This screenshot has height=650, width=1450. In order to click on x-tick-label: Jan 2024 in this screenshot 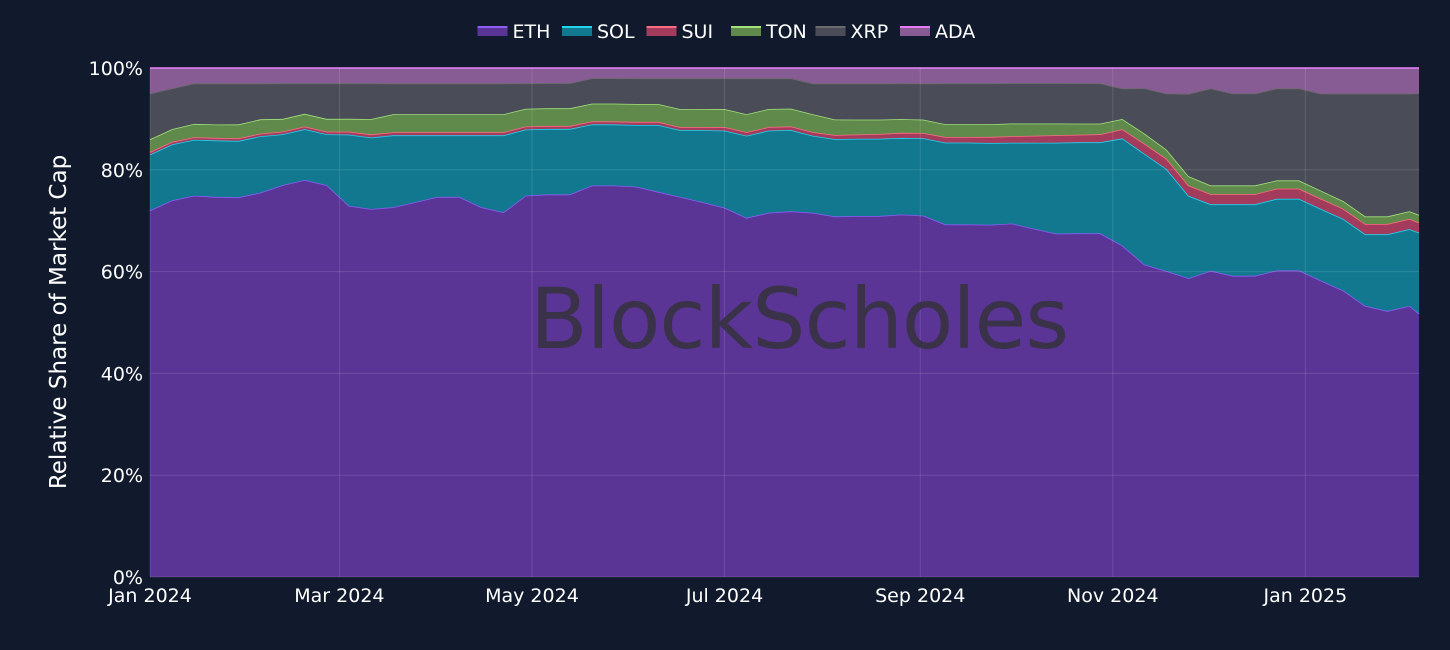, I will do `click(149, 596)`.